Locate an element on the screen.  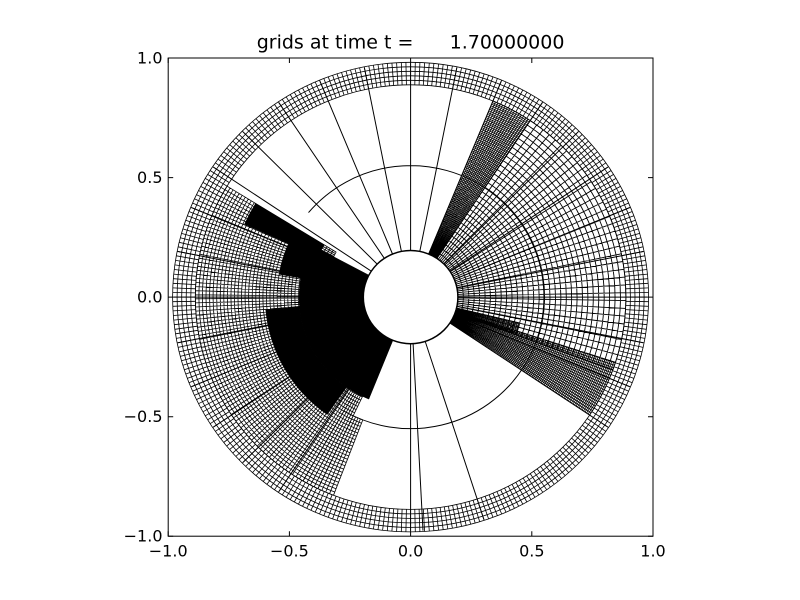
y-tick-label: 1.0 is located at coordinates (149, 58).